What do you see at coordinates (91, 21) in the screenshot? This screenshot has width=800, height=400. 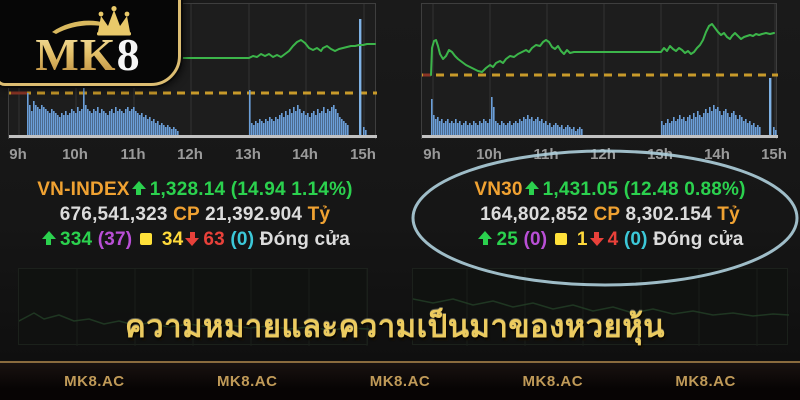 I see `crown-icon` at bounding box center [91, 21].